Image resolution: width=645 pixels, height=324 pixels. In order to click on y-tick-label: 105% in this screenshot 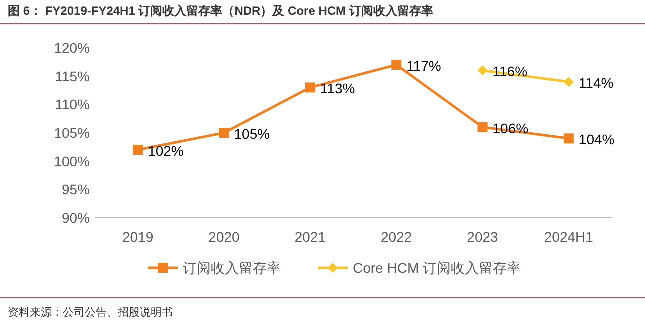, I will do `click(72, 133)`.